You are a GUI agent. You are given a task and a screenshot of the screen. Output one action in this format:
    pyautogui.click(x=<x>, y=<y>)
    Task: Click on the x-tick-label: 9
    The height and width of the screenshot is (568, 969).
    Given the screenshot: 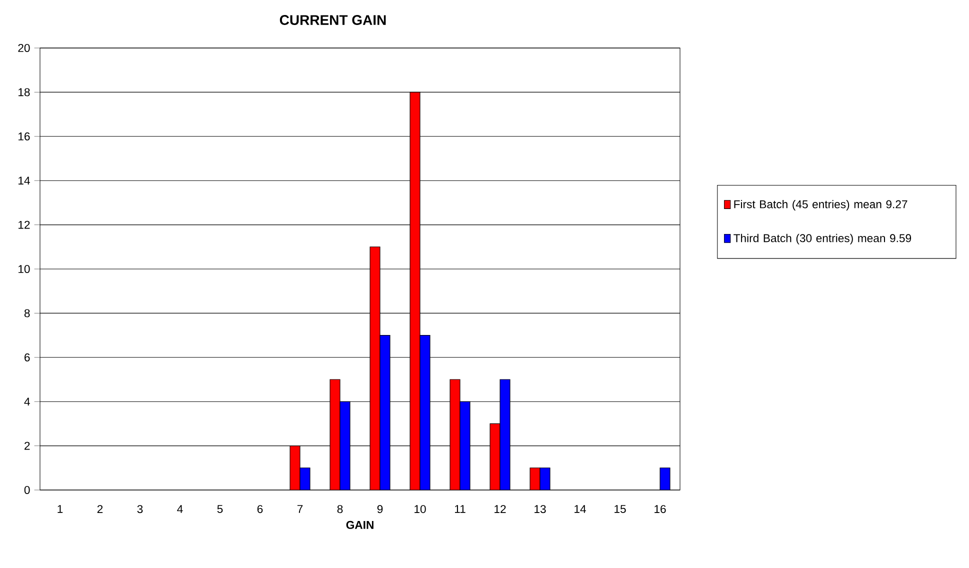 What is the action you would take?
    pyautogui.click(x=380, y=509)
    